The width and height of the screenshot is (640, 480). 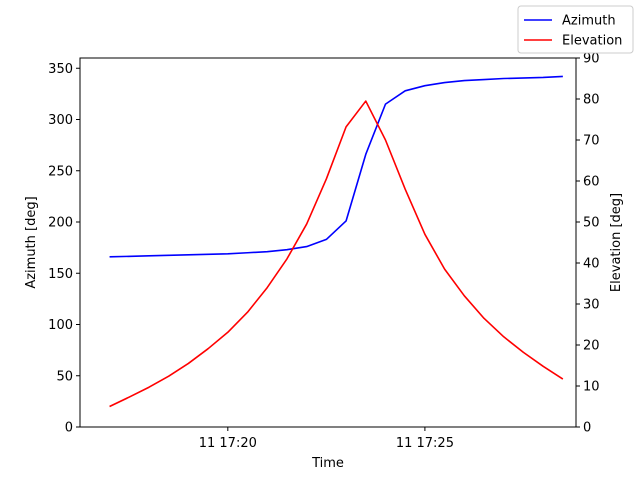 I want to click on y-left-tick-label: 50, so click(x=64, y=376).